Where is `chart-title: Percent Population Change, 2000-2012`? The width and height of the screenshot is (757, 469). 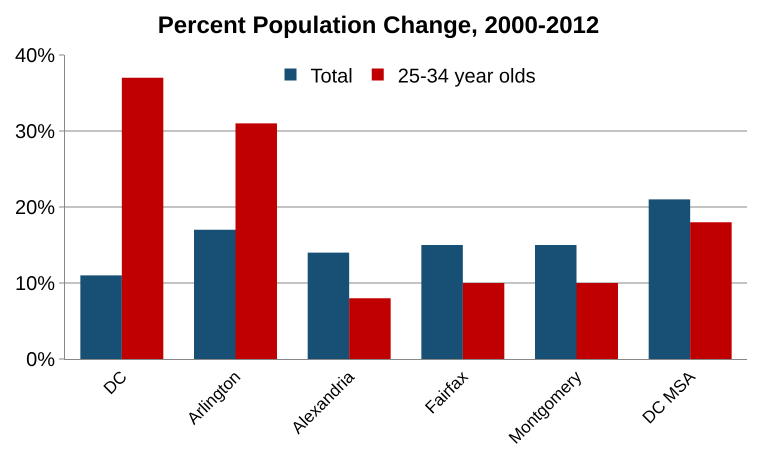
chart-title: Percent Population Change, 2000-2012 is located at coordinates (379, 26).